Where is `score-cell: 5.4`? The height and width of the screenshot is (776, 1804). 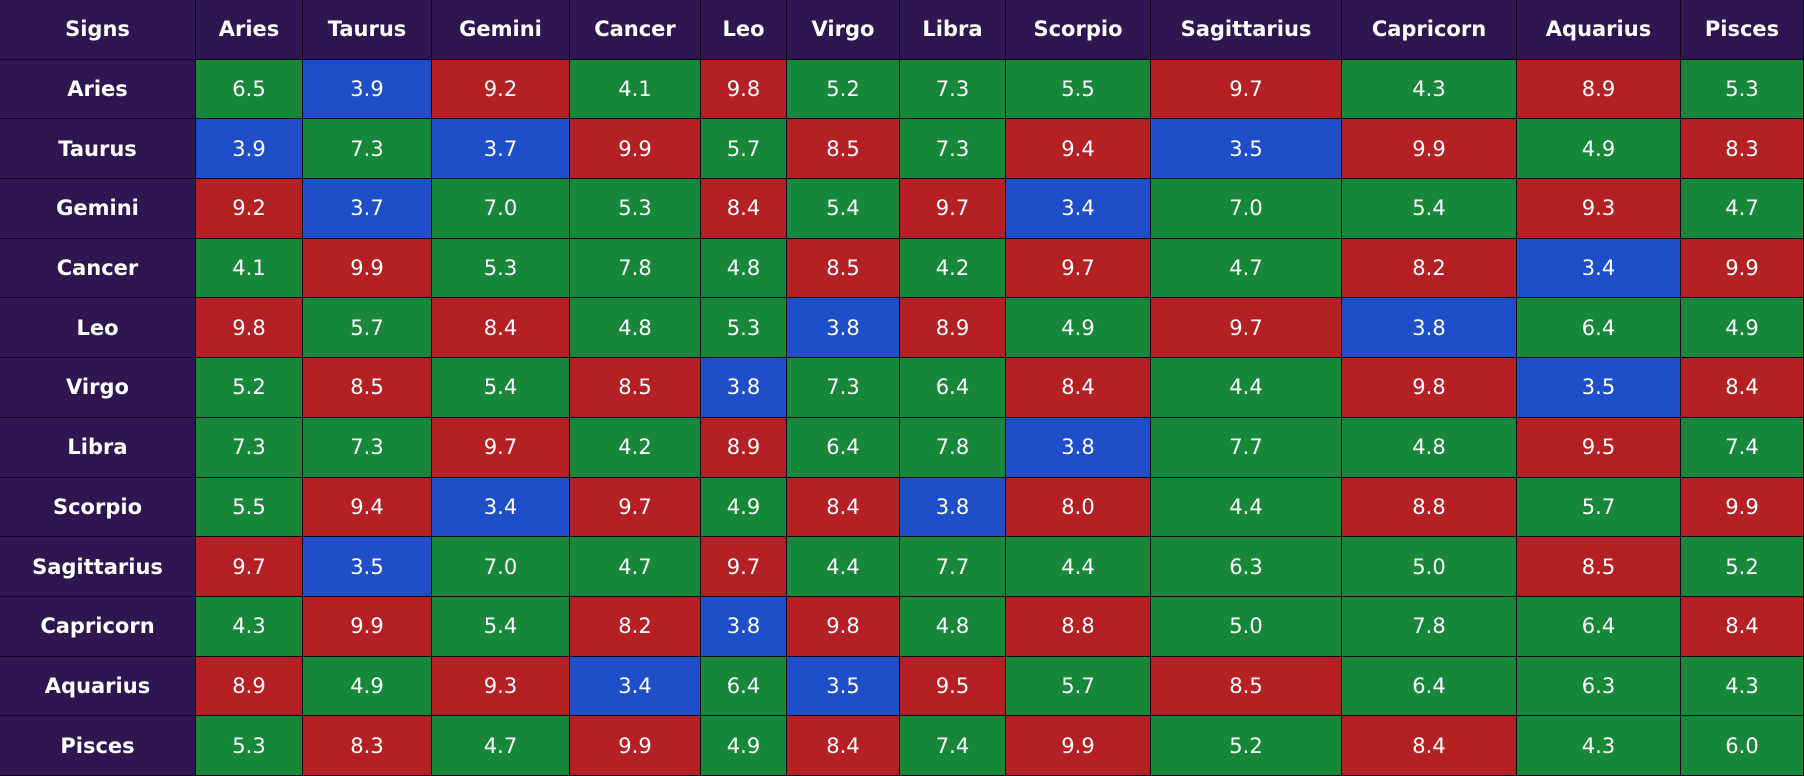
score-cell: 5.4 is located at coordinates (843, 209).